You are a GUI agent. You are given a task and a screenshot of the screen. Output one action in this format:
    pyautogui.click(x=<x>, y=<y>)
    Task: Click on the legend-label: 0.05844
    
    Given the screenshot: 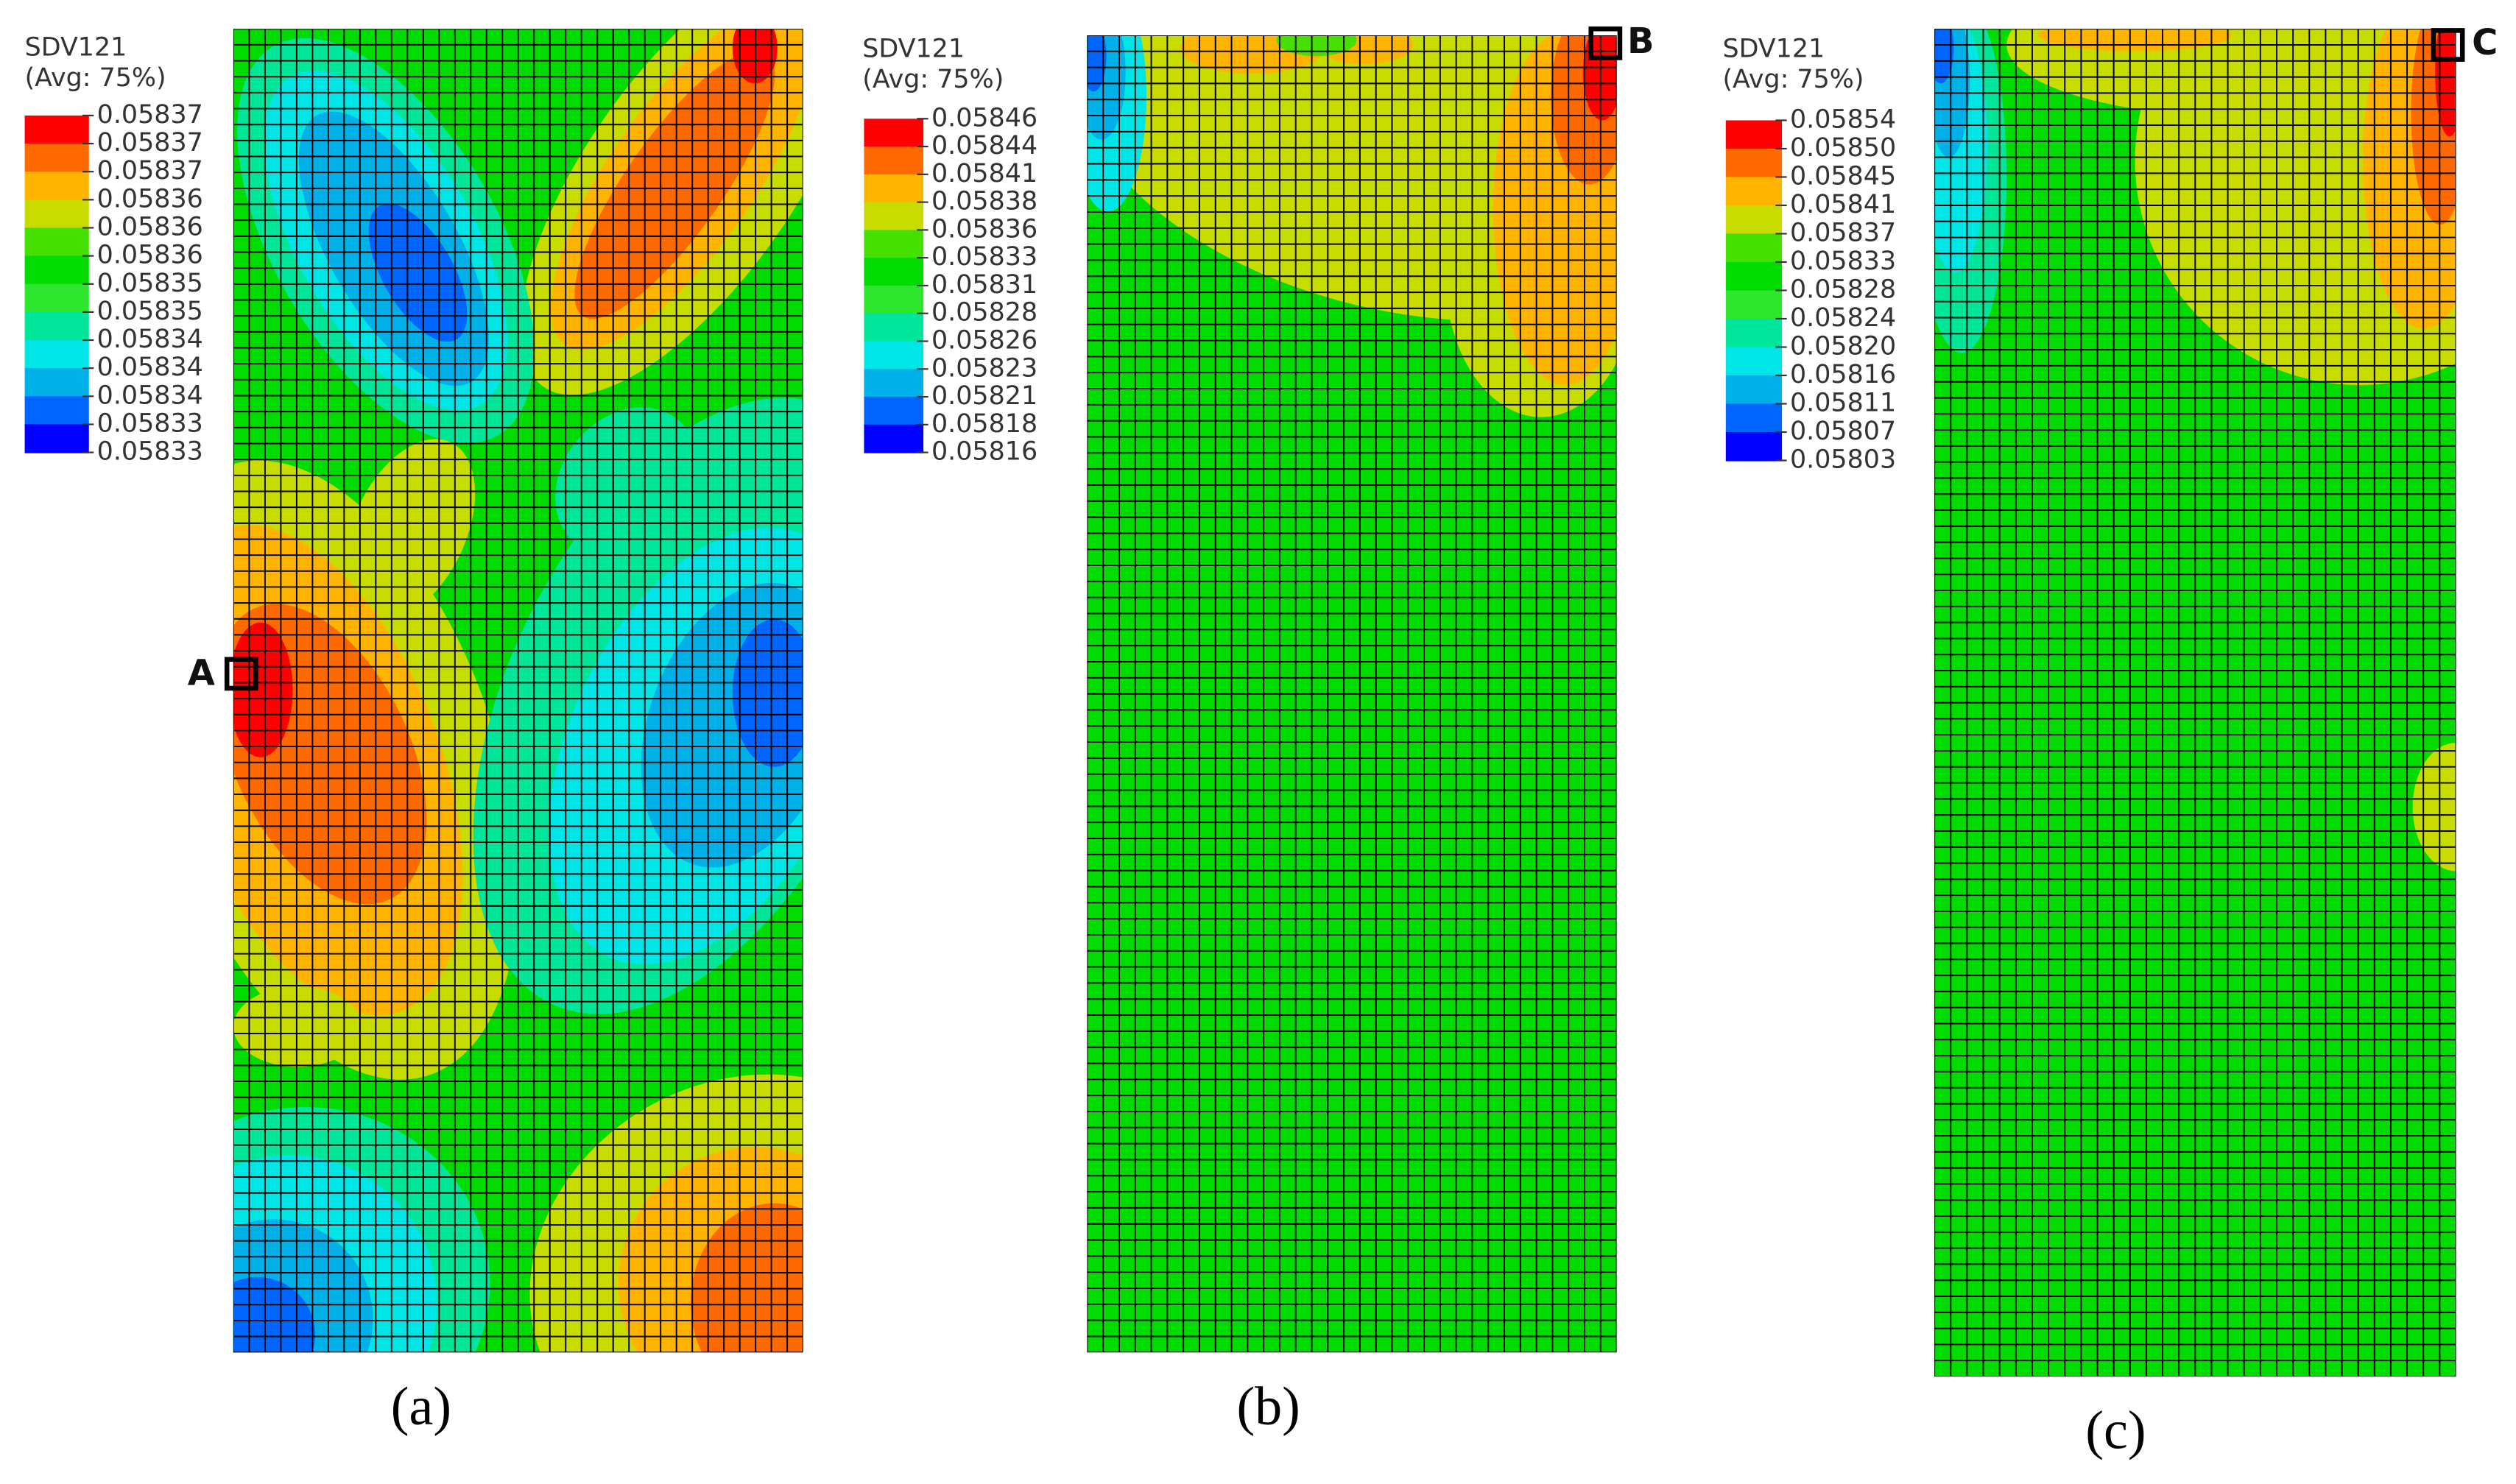 What is the action you would take?
    pyautogui.click(x=984, y=145)
    